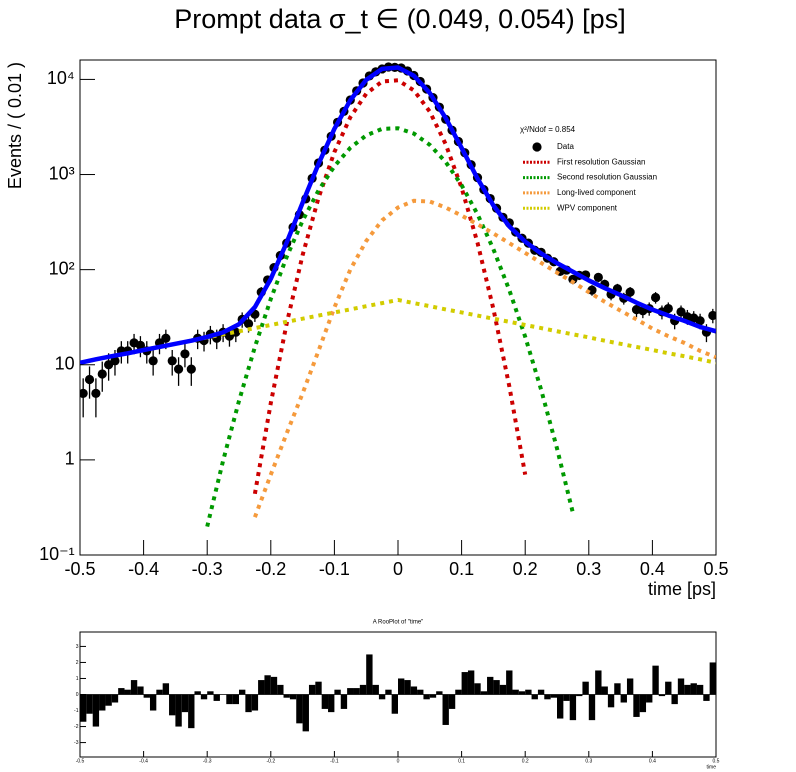 The height and width of the screenshot is (772, 796). Describe the element at coordinates (548, 129) in the screenshot. I see `fit-annotation: χ²/Ndof = 0.854` at that location.